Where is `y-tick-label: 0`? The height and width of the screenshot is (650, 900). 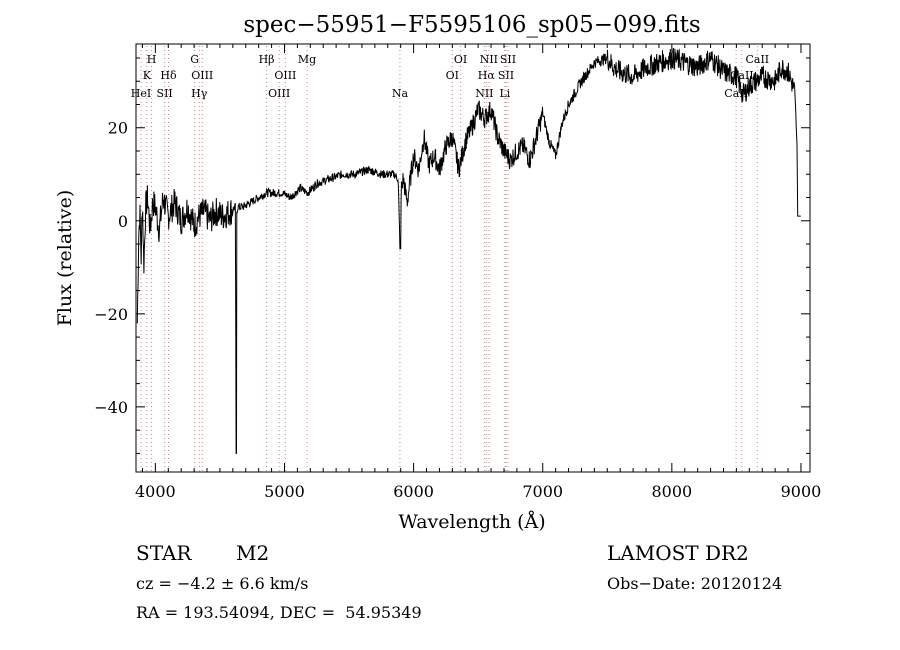
y-tick-label: 0 is located at coordinates (123, 221).